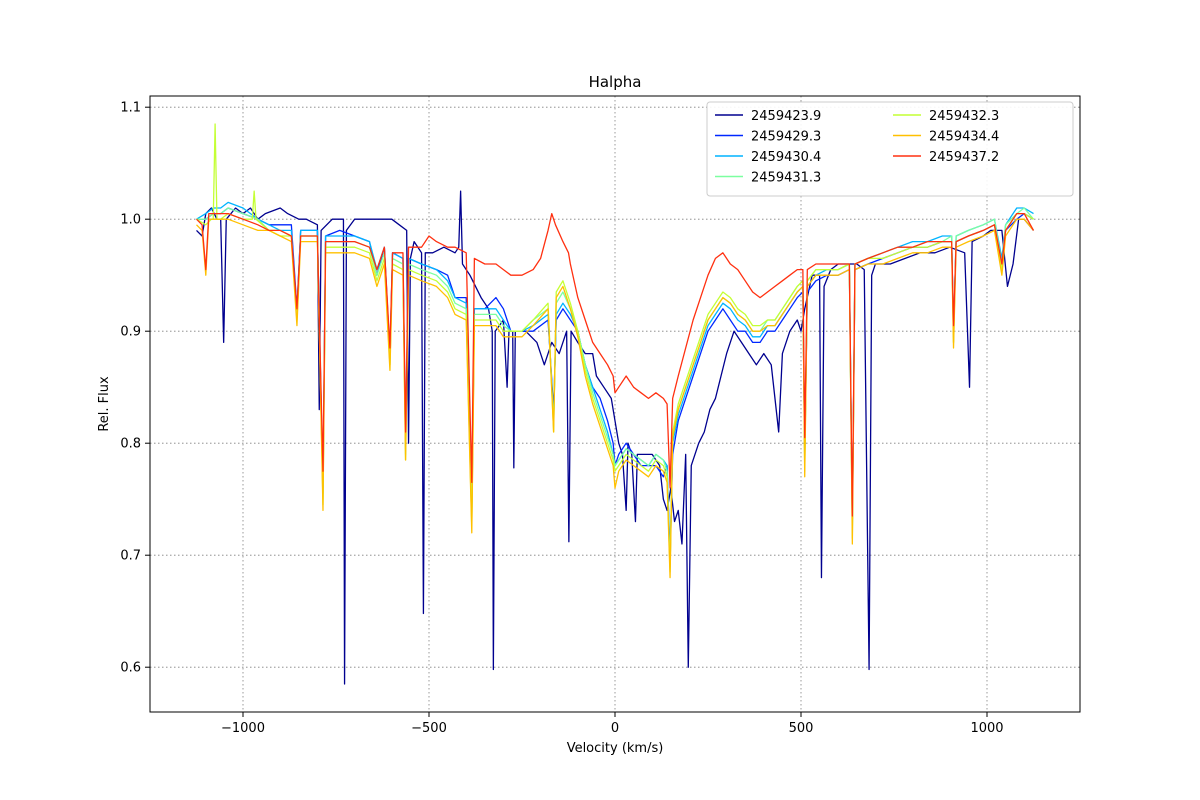 Image resolution: width=1200 pixels, height=800 pixels. Describe the element at coordinates (130, 444) in the screenshot. I see `y-tick-label: 0.8` at that location.